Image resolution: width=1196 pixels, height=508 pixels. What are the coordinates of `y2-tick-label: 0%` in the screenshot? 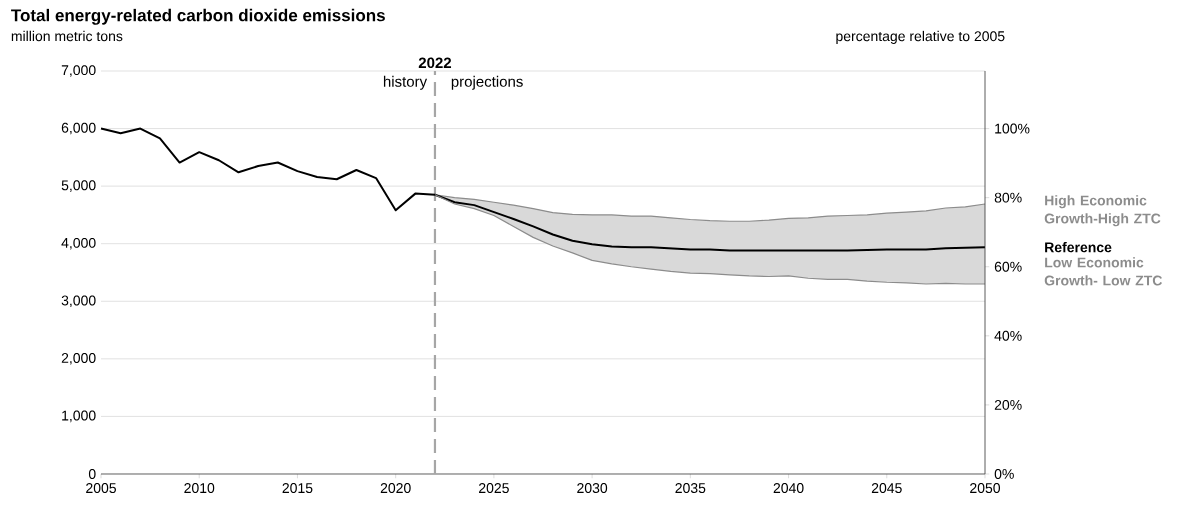 It's located at (1004, 474).